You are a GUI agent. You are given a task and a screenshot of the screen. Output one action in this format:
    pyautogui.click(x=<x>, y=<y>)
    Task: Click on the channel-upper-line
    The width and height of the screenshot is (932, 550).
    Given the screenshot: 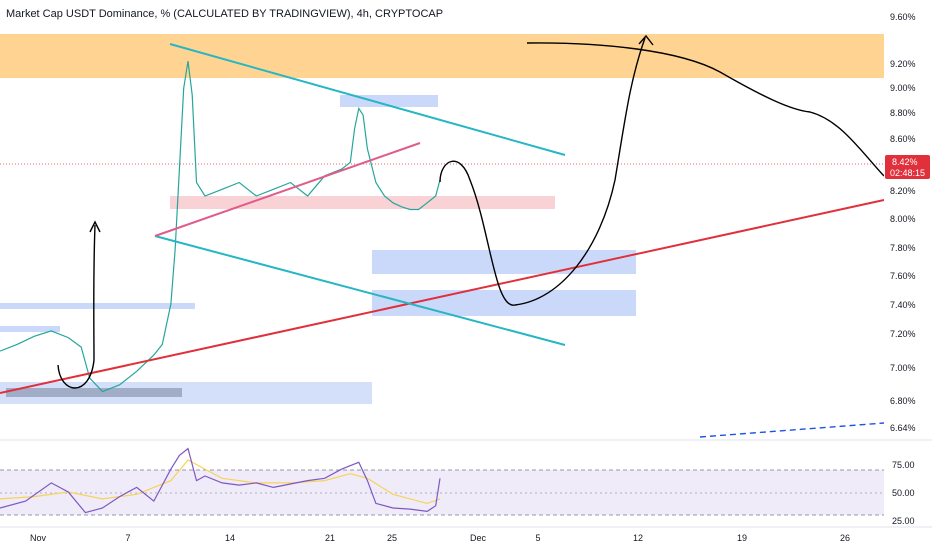 What is the action you would take?
    pyautogui.click(x=367, y=99)
    